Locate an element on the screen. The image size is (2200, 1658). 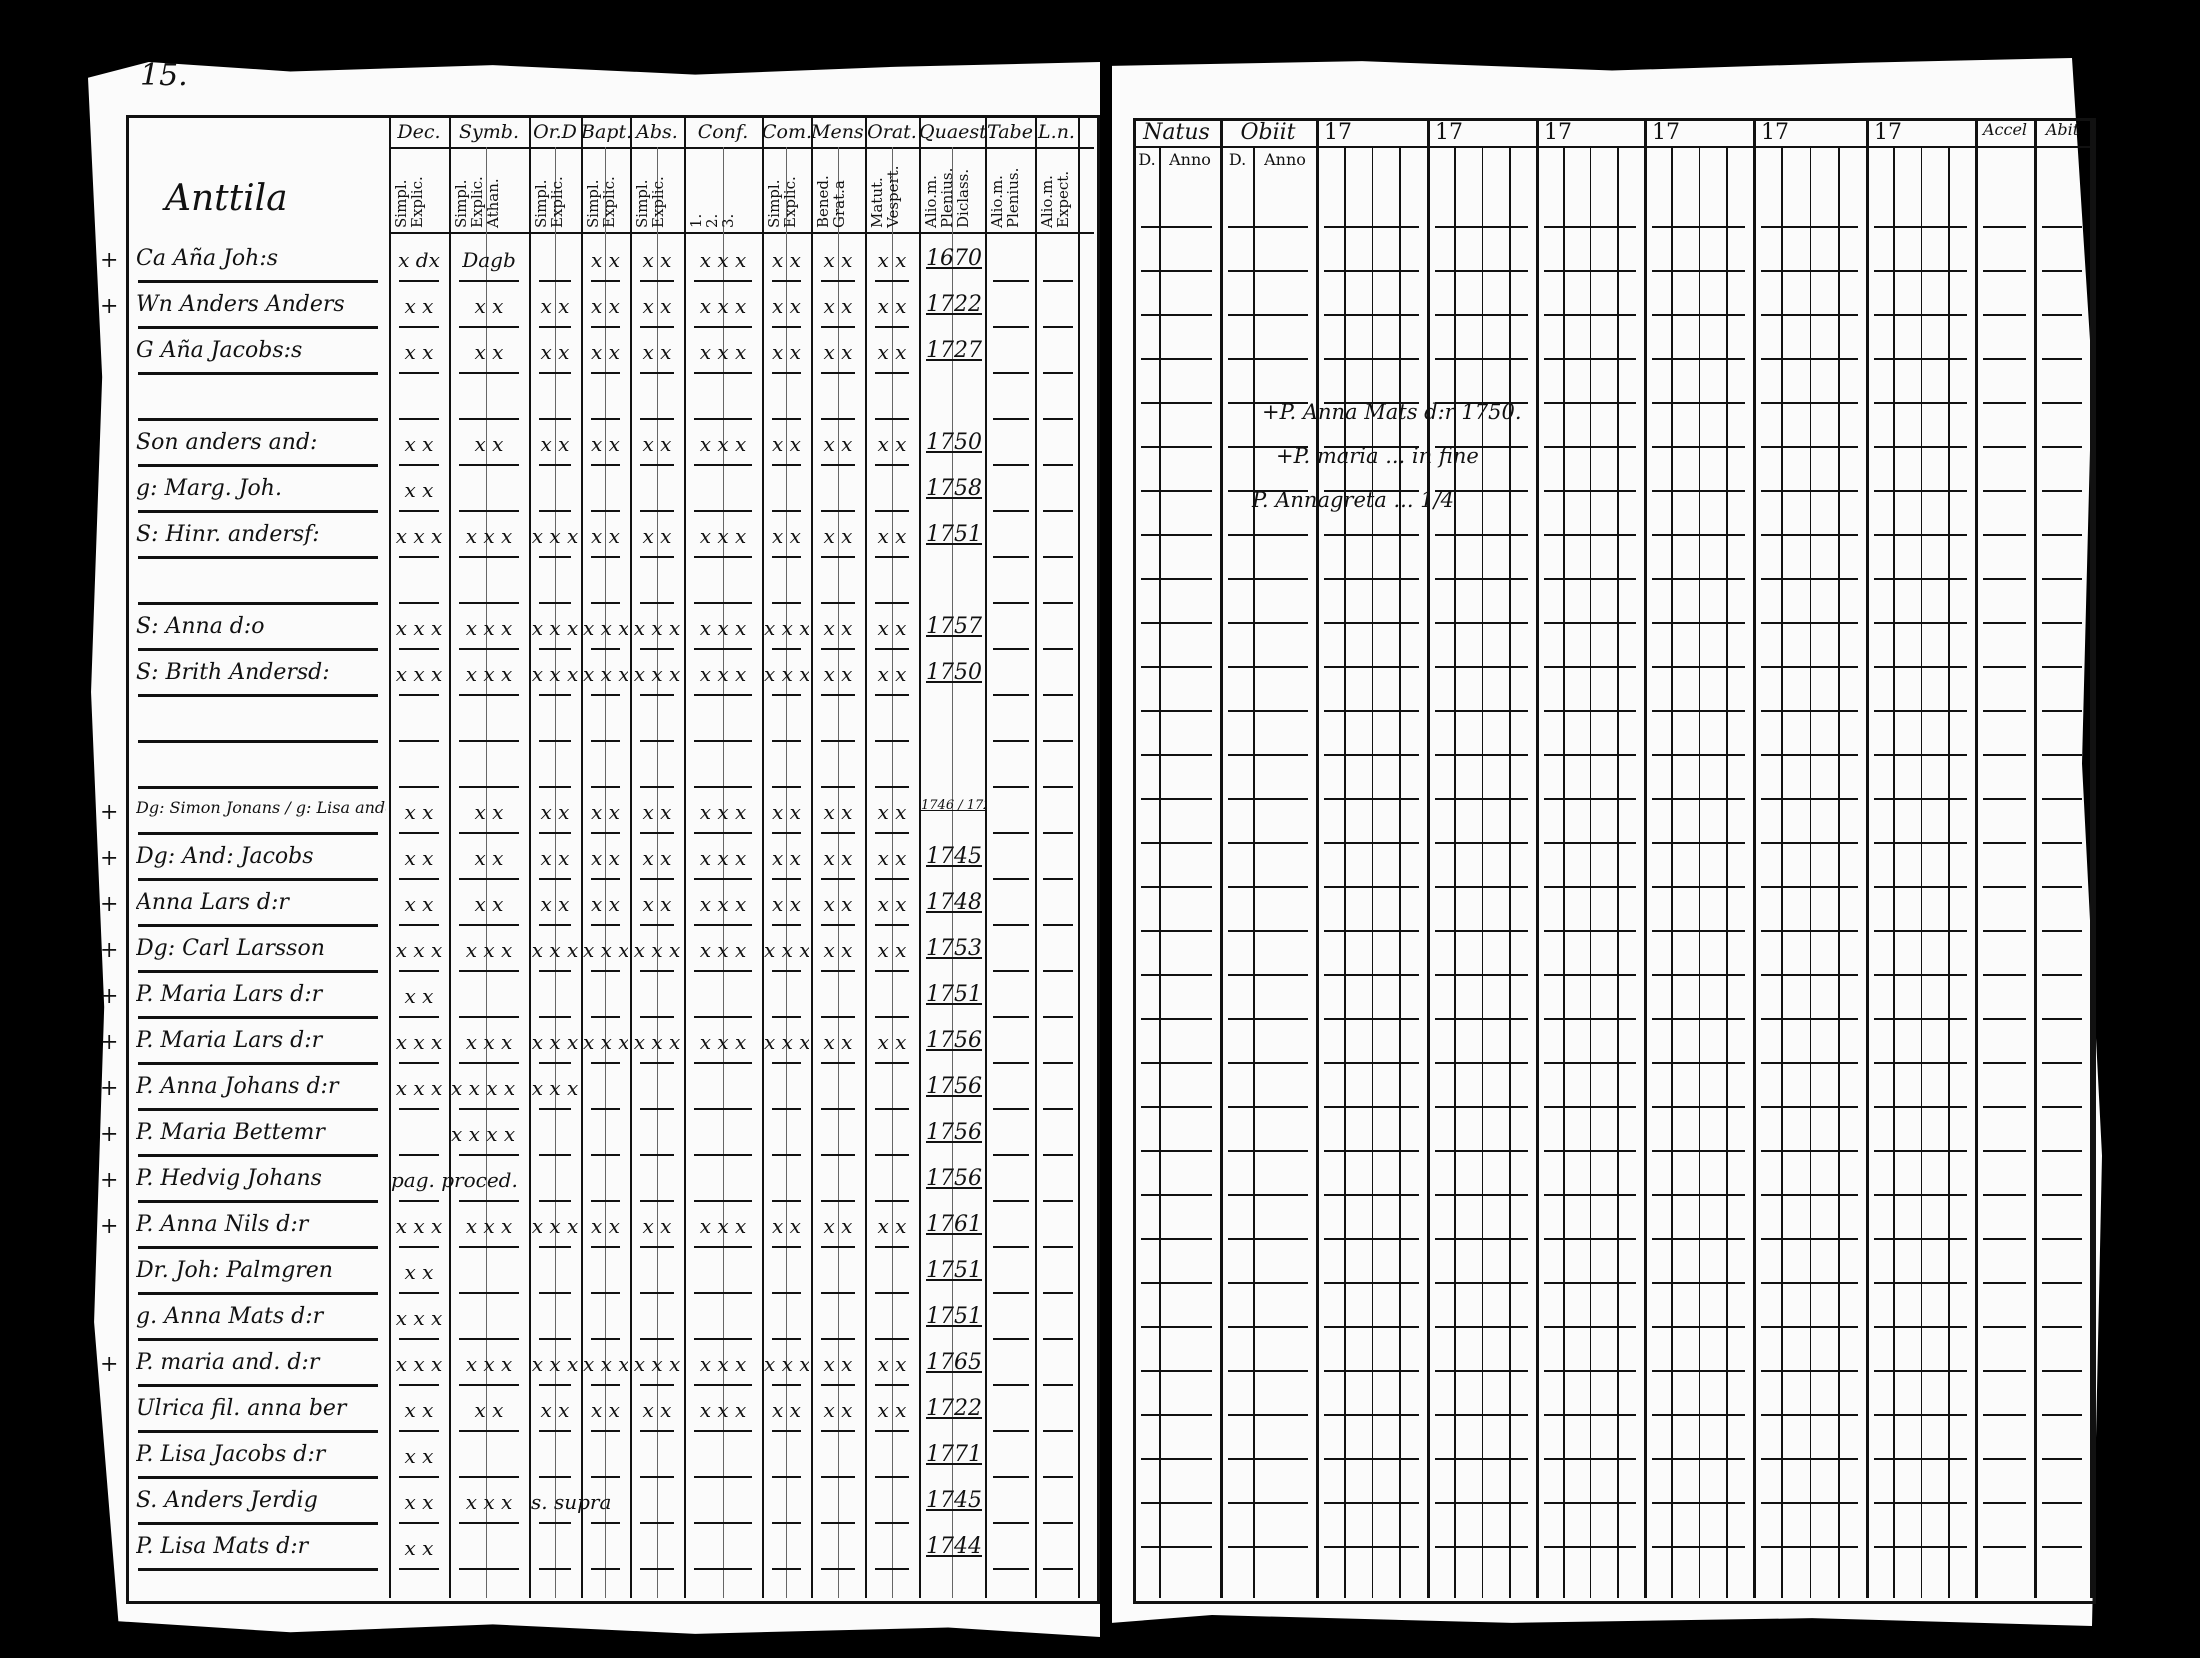
year-group-header: 17 is located at coordinates (1558, 132).